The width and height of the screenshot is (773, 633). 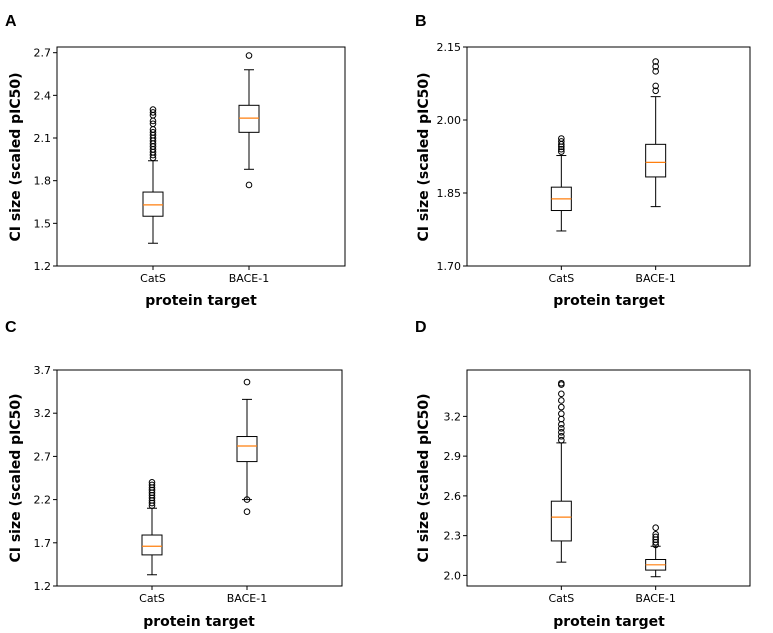 I want to click on panel-letter: C, so click(x=11, y=327).